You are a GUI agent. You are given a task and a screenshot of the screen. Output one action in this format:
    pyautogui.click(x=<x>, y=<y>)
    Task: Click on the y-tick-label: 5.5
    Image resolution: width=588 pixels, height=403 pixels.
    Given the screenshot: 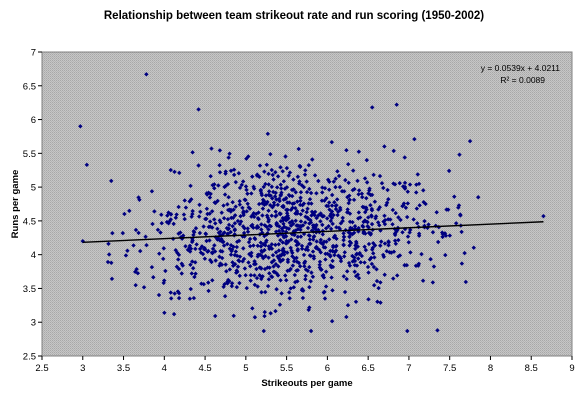 What is the action you would take?
    pyautogui.click(x=29, y=154)
    